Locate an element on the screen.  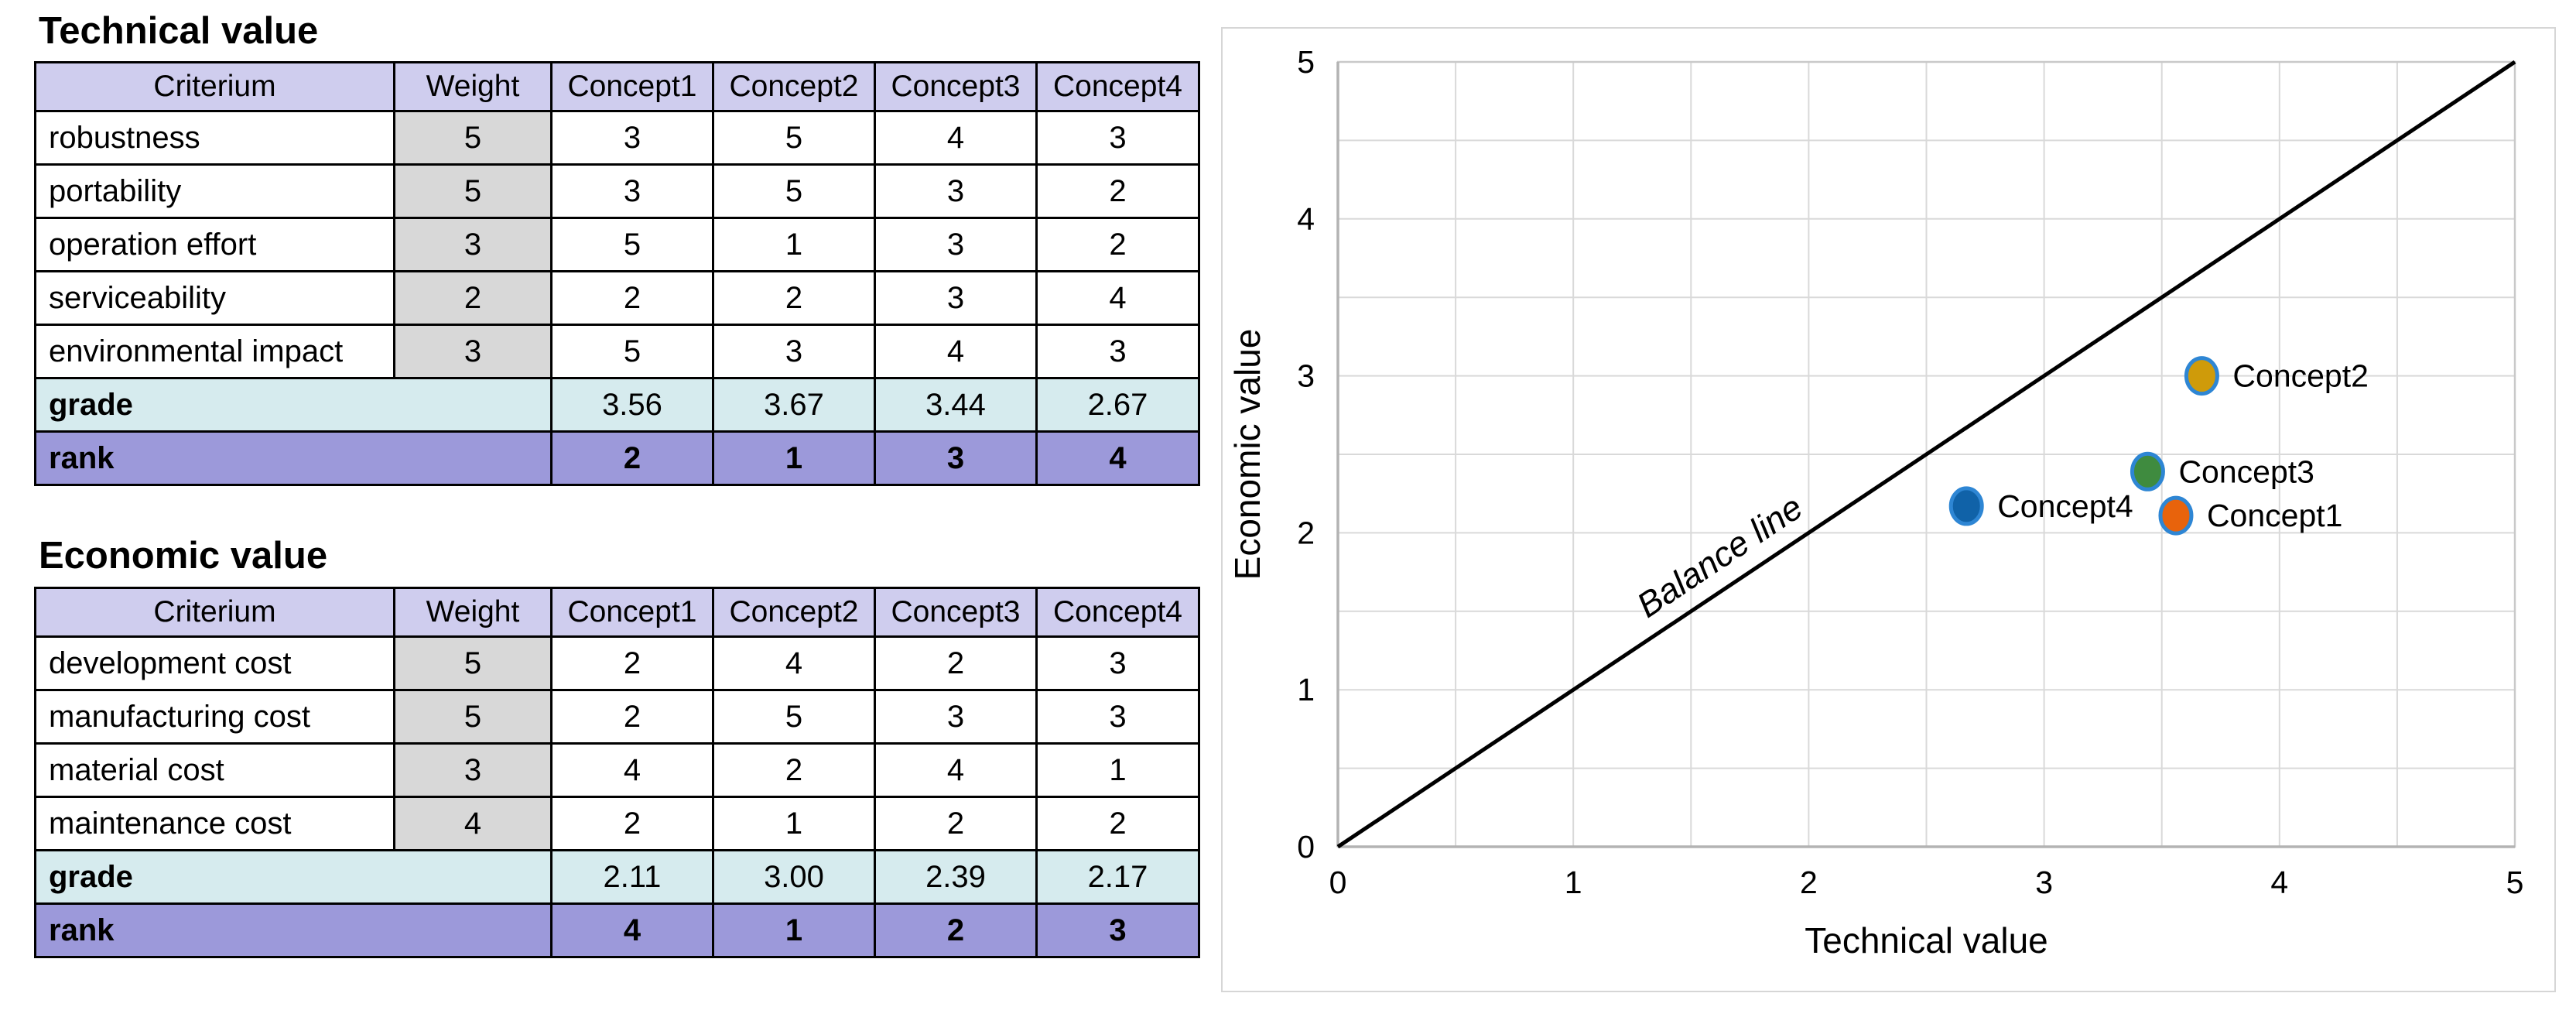
y-tick-label: 4 is located at coordinates (1306, 219).